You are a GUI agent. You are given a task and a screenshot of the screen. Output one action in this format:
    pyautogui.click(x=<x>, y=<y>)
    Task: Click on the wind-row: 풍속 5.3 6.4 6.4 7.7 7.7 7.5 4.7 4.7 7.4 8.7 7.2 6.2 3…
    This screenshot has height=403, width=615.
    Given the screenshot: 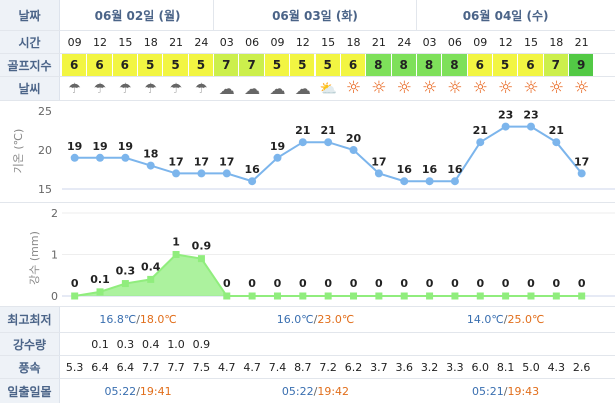 What is the action you would take?
    pyautogui.click(x=307, y=367)
    